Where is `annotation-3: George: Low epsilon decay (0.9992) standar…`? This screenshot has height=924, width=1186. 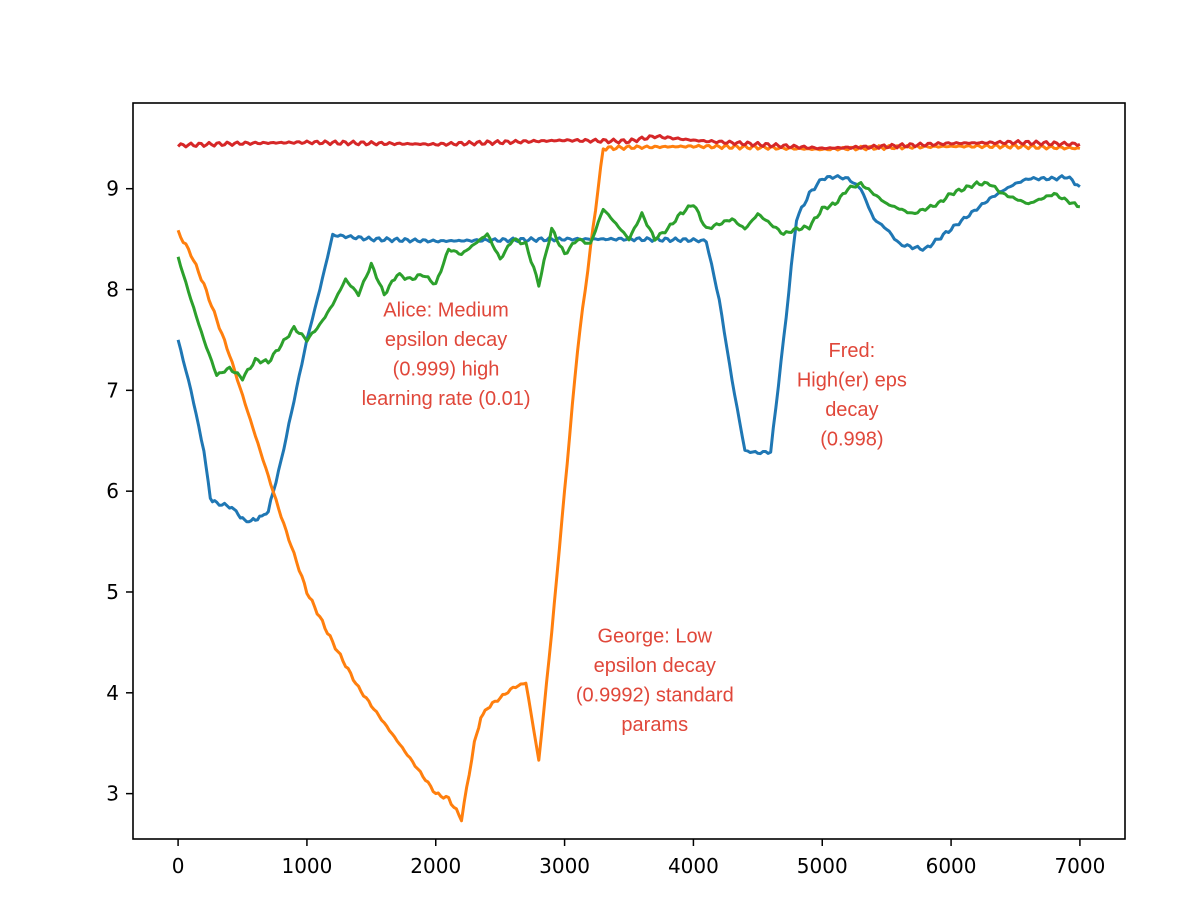 annotation-3: George: Low epsilon decay (0.9992) standar… is located at coordinates (655, 680).